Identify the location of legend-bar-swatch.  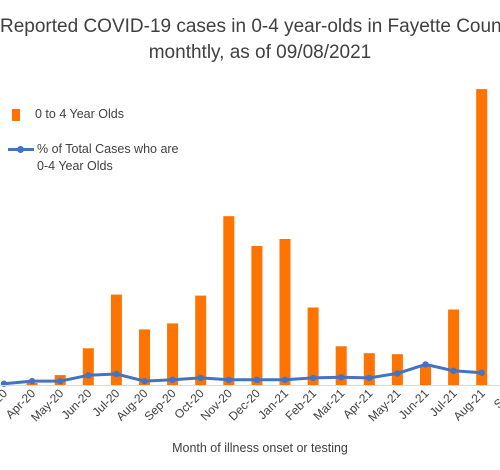
(16, 115).